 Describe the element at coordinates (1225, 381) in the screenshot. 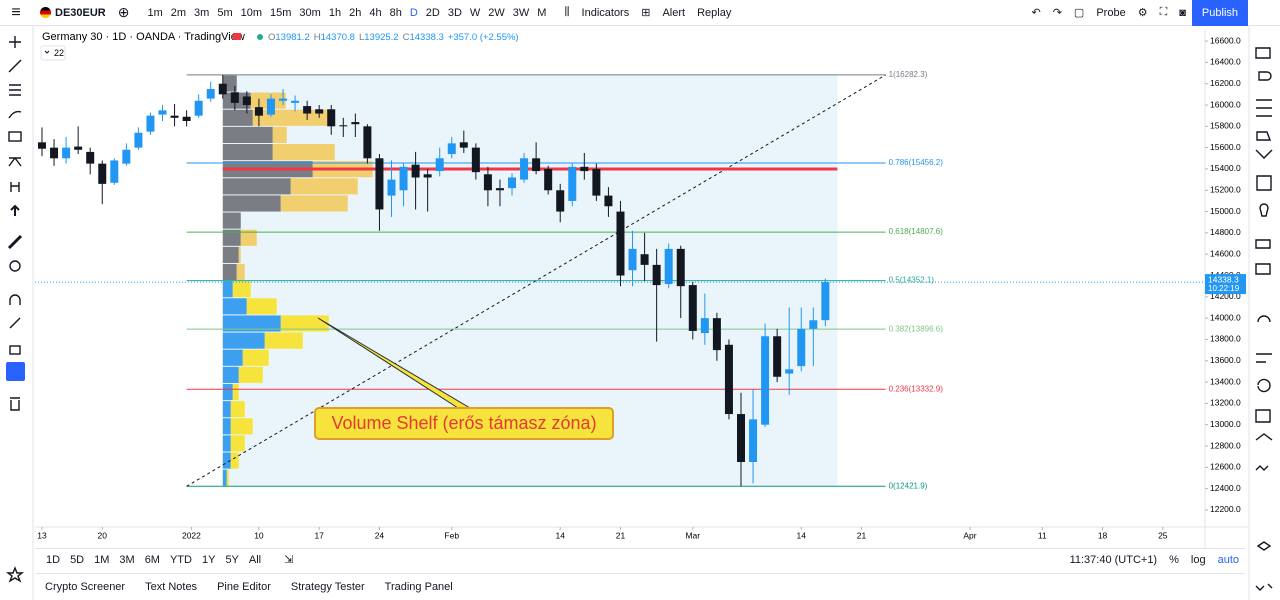

I see `y-tick-label: 13400.0` at that location.